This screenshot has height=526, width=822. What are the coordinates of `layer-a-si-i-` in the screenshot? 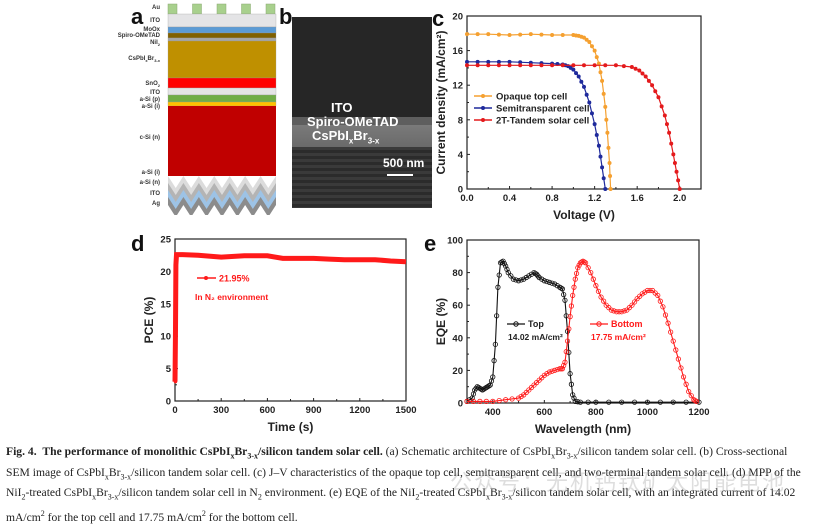 It's located at (222, 104).